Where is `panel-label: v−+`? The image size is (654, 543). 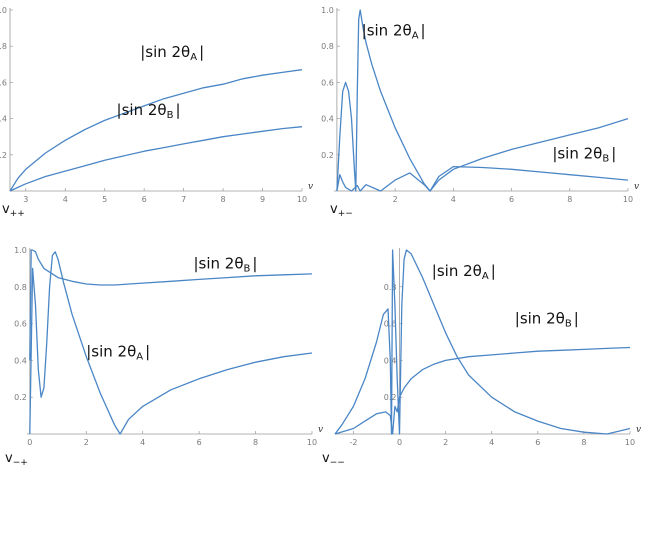
panel-label: v−+ is located at coordinates (16, 459).